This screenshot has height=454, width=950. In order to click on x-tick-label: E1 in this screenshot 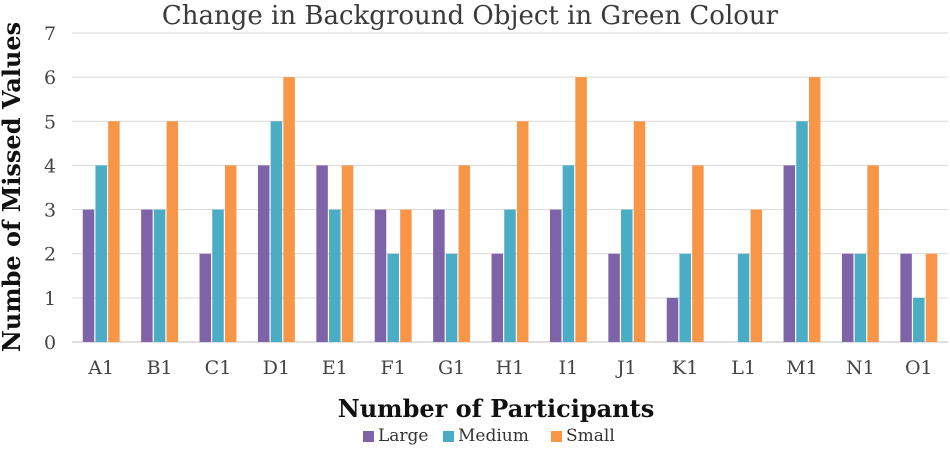, I will do `click(335, 368)`.